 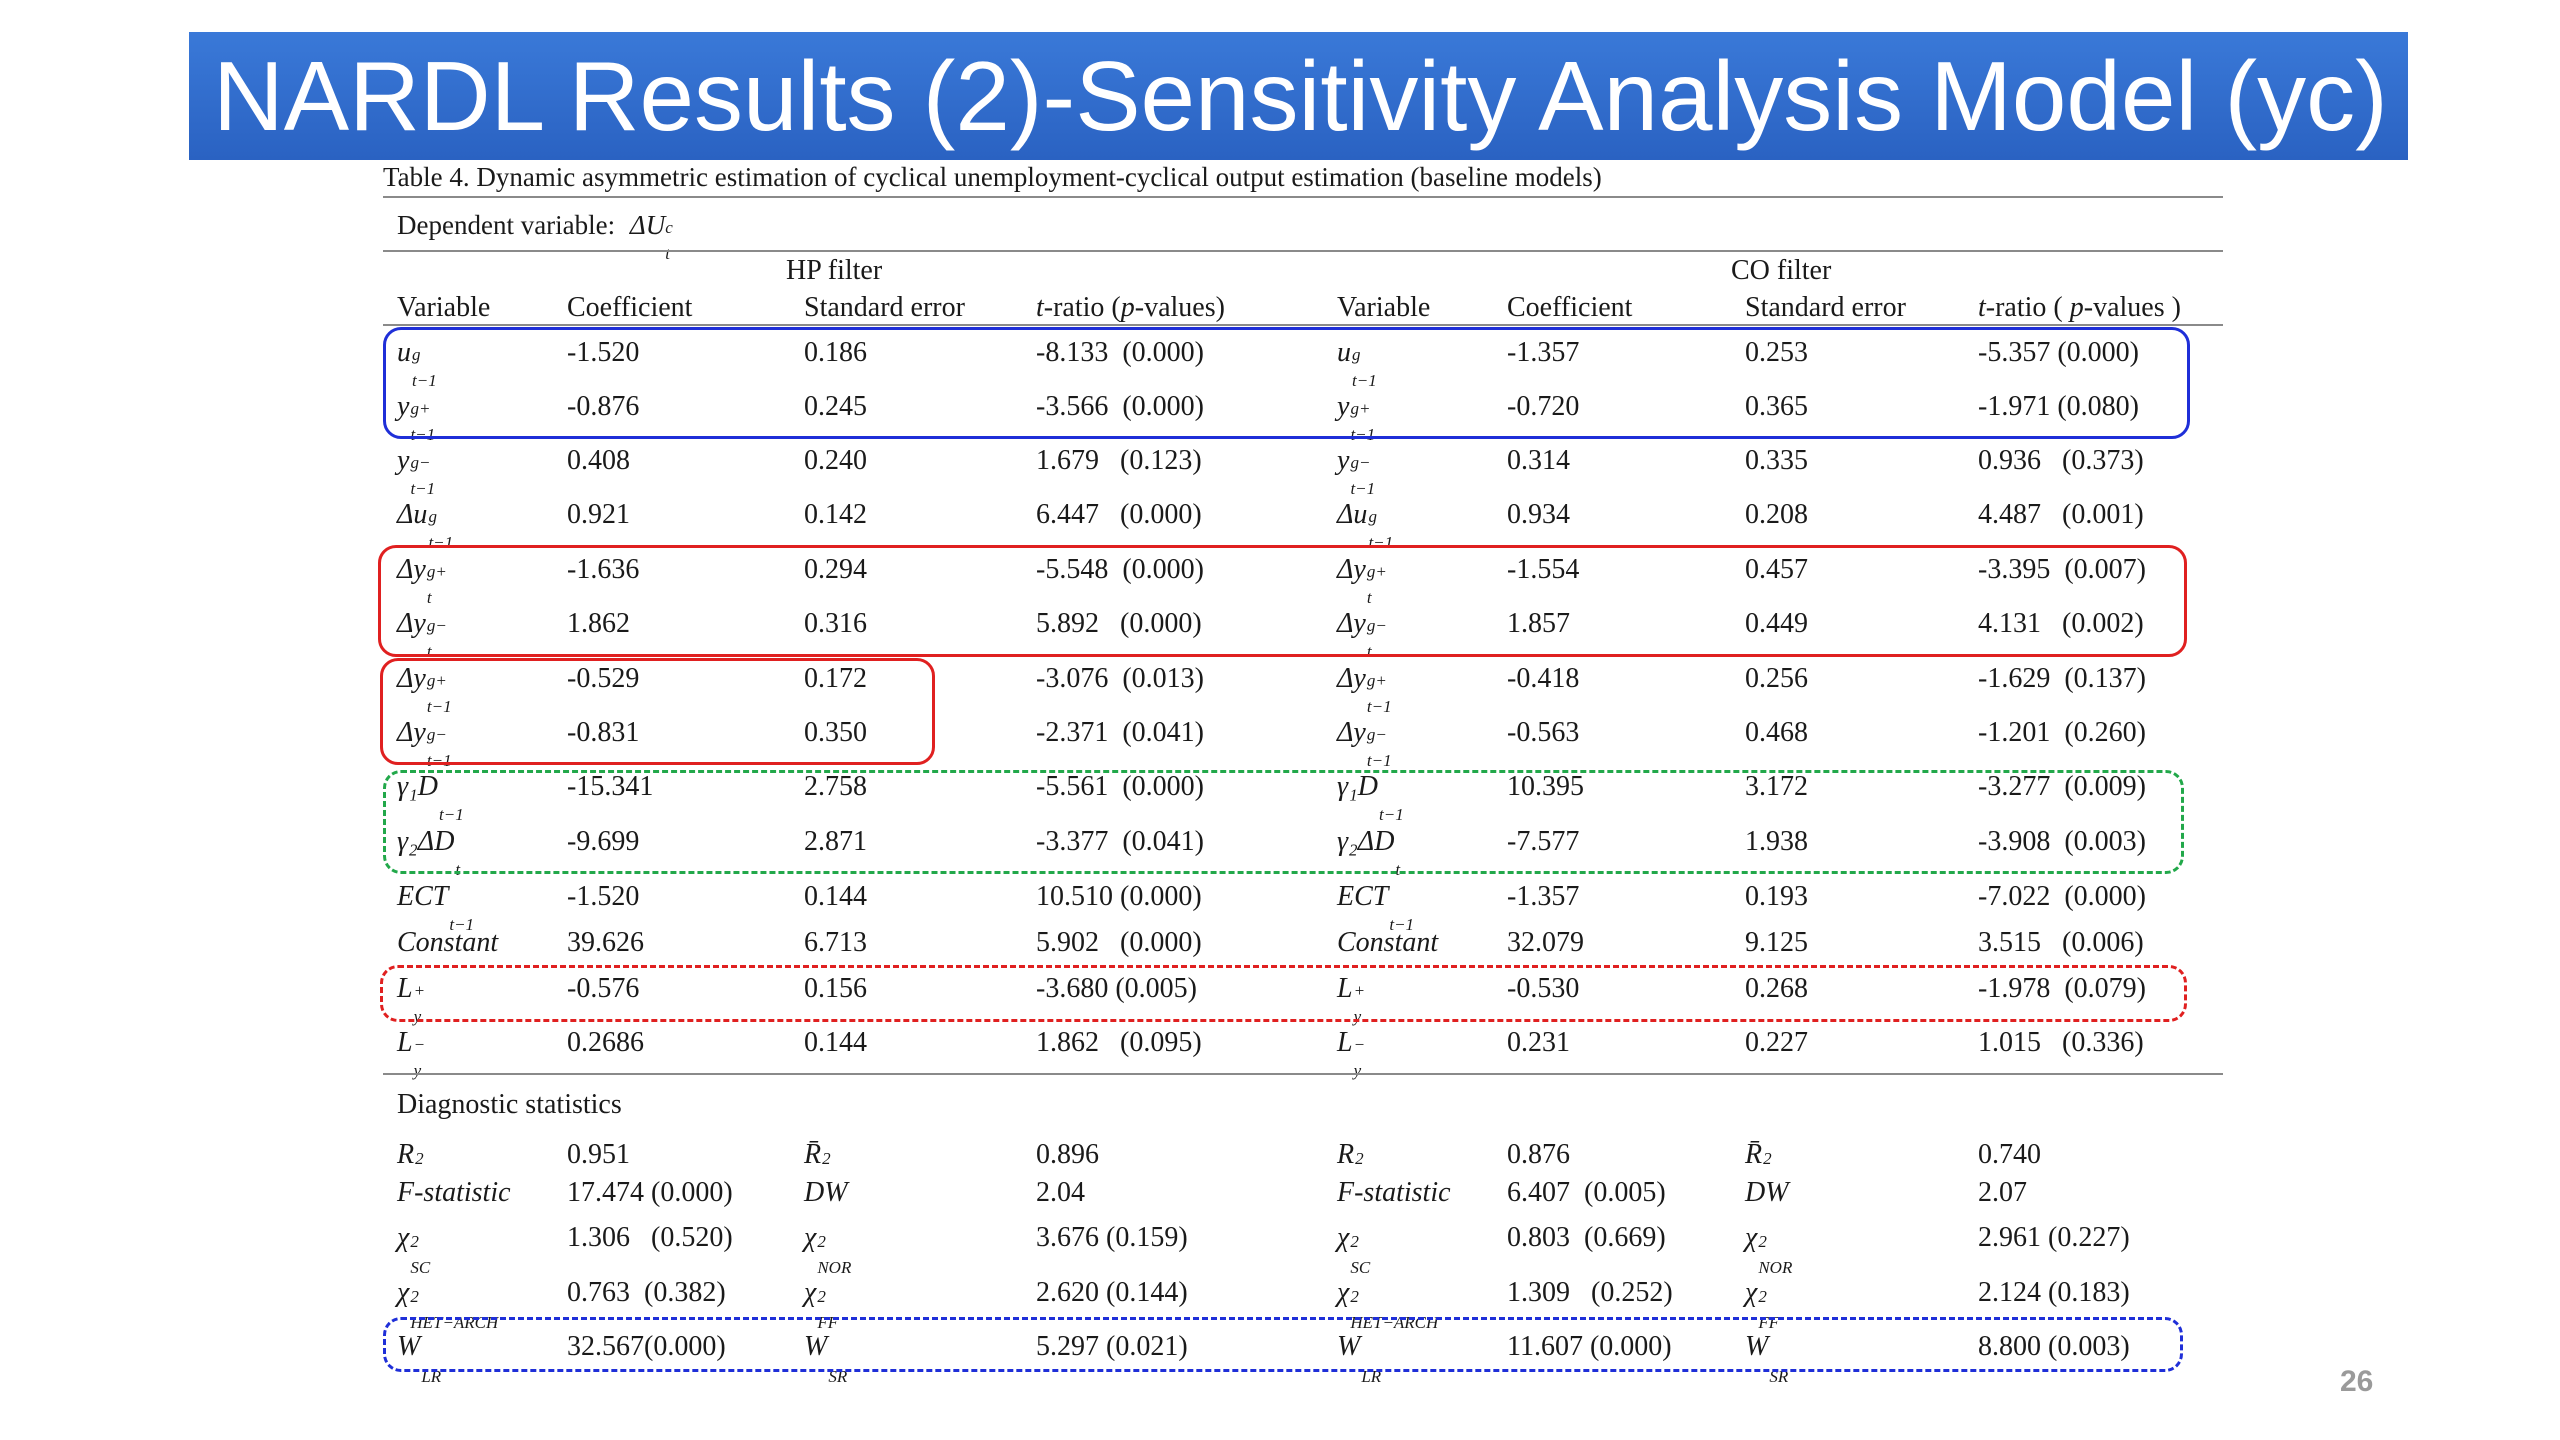 I want to click on row-12-co-tratio: -1.978 (0.079), so click(x=2062, y=988).